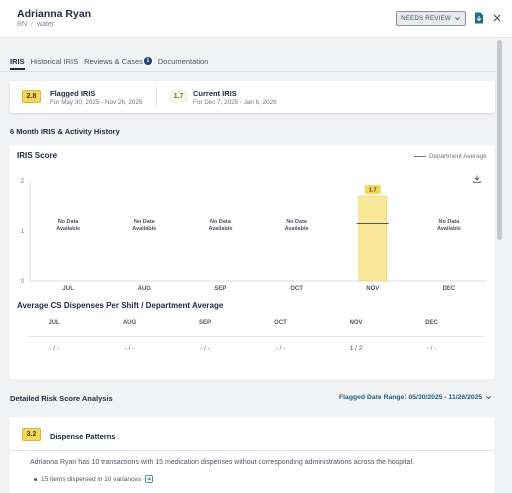 This screenshot has height=493, width=512. Describe the element at coordinates (426, 18) in the screenshot. I see `review-status-label: NEEDS REVIEW` at that location.